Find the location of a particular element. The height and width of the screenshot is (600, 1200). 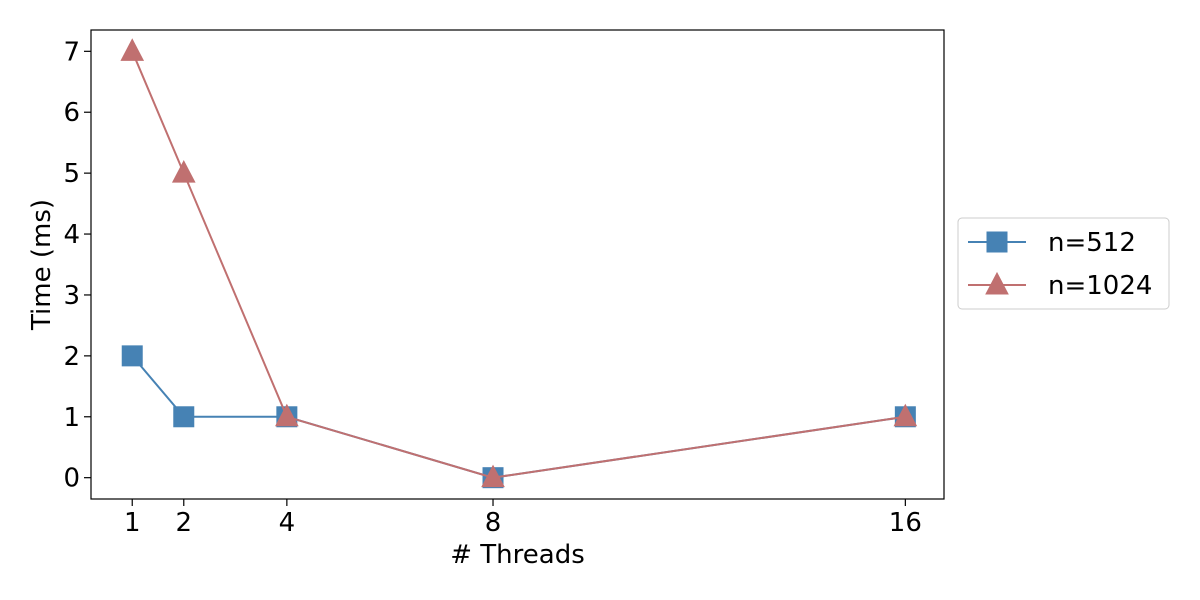

legend-item: n=512 is located at coordinates (1052, 243).